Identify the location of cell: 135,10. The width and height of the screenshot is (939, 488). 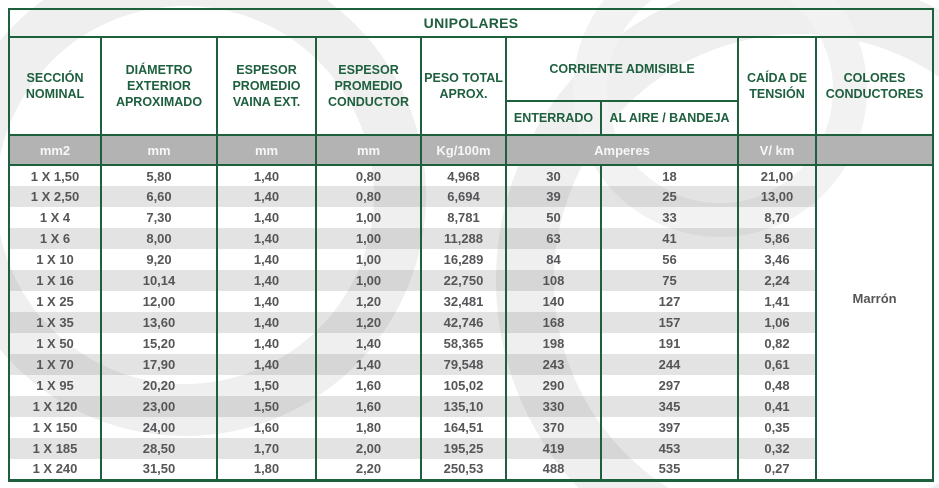
(463, 406).